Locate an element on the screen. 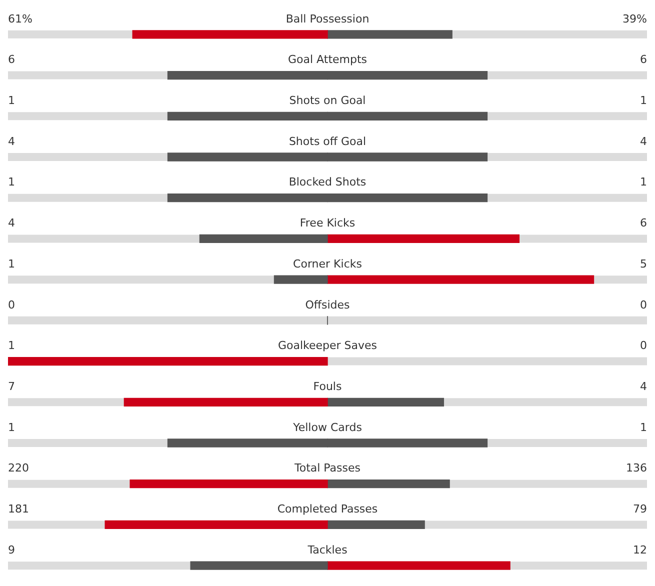 This screenshot has width=655, height=586. category-label: Goalkeeper Saves is located at coordinates (328, 345).